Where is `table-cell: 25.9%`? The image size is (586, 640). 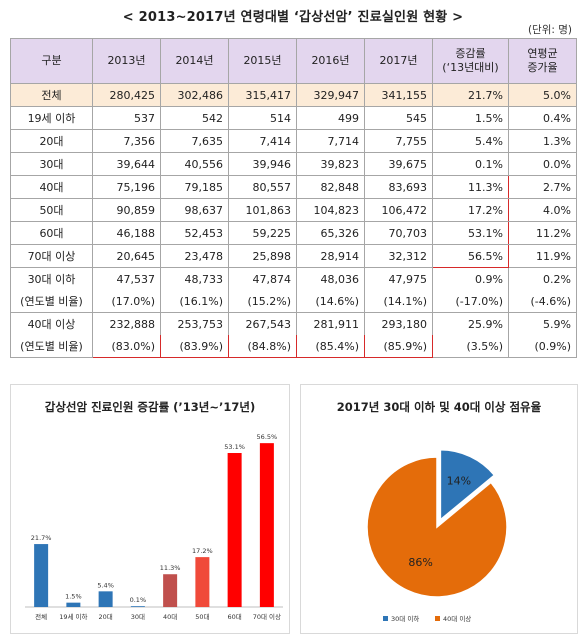
table-cell: 25.9% is located at coordinates (470, 323).